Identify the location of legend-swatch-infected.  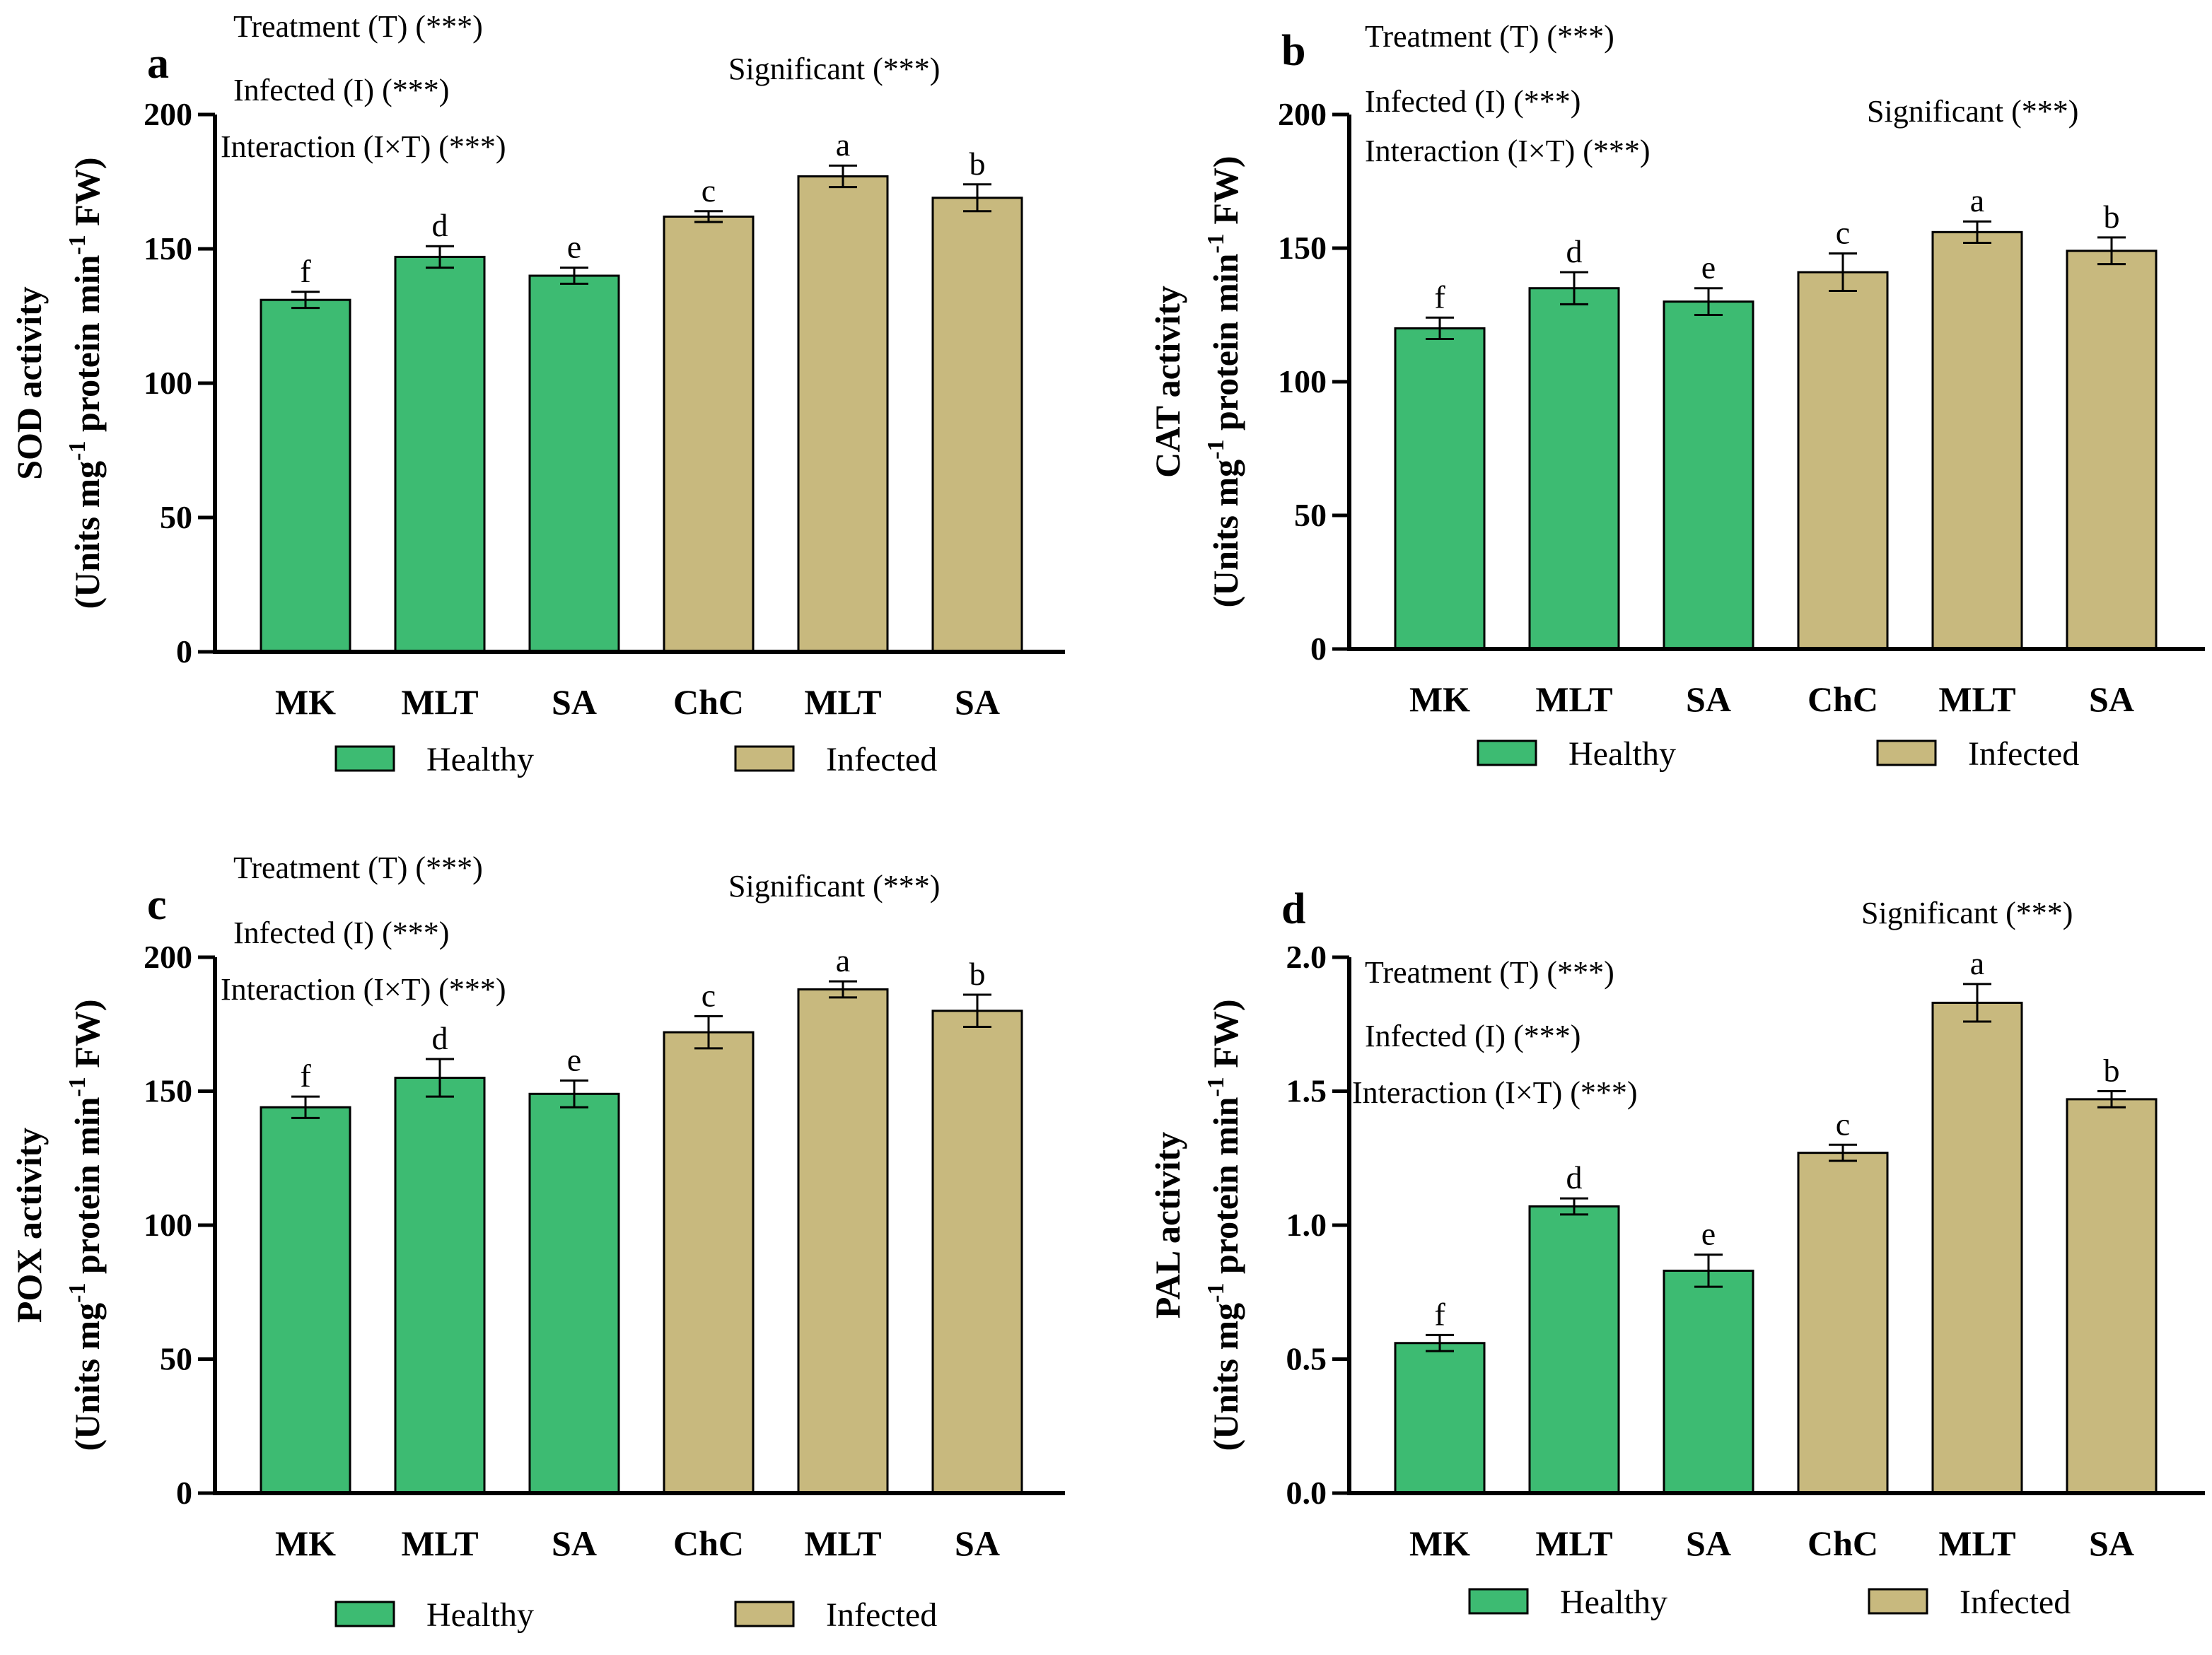
(764, 1614).